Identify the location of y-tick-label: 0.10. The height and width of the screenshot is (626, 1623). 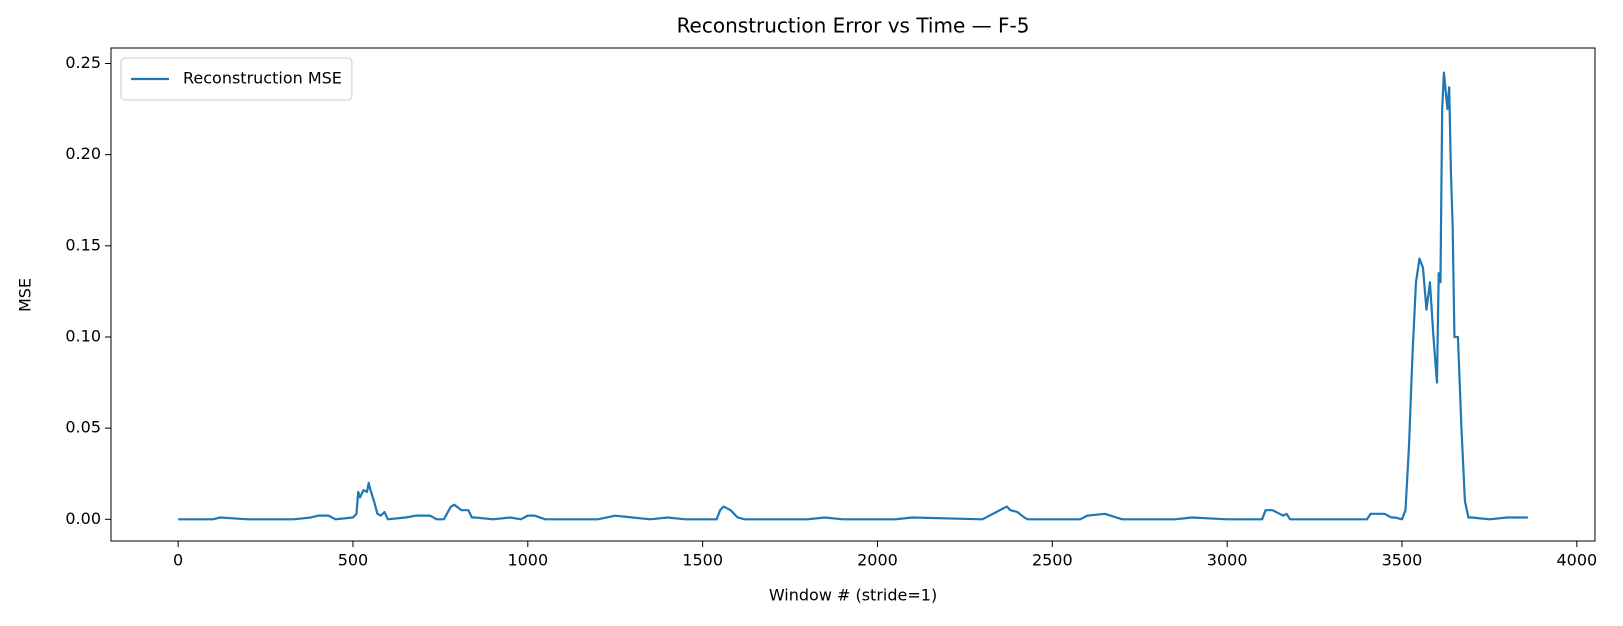
(83, 335).